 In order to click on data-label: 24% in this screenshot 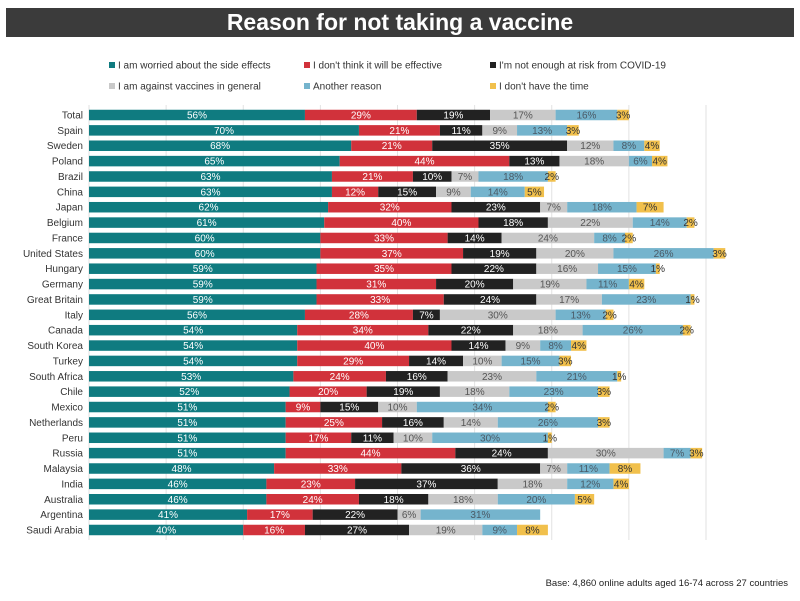, I will do `click(502, 454)`.